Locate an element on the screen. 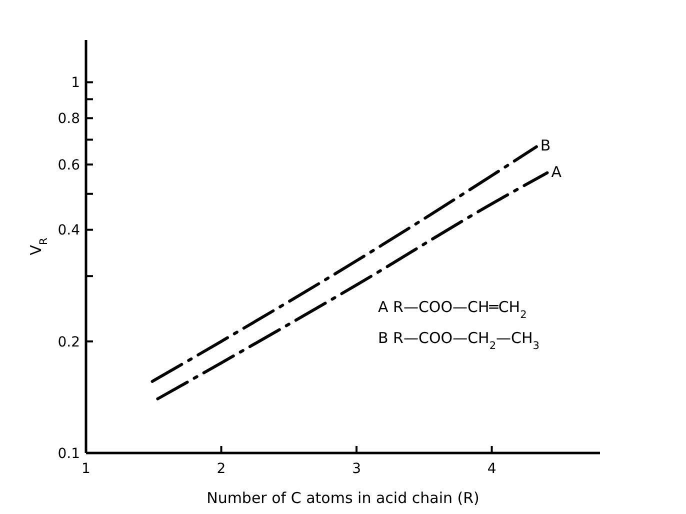 Image resolution: width=686 pixels, height=514 pixels. x-tick-label: 4 is located at coordinates (491, 469).